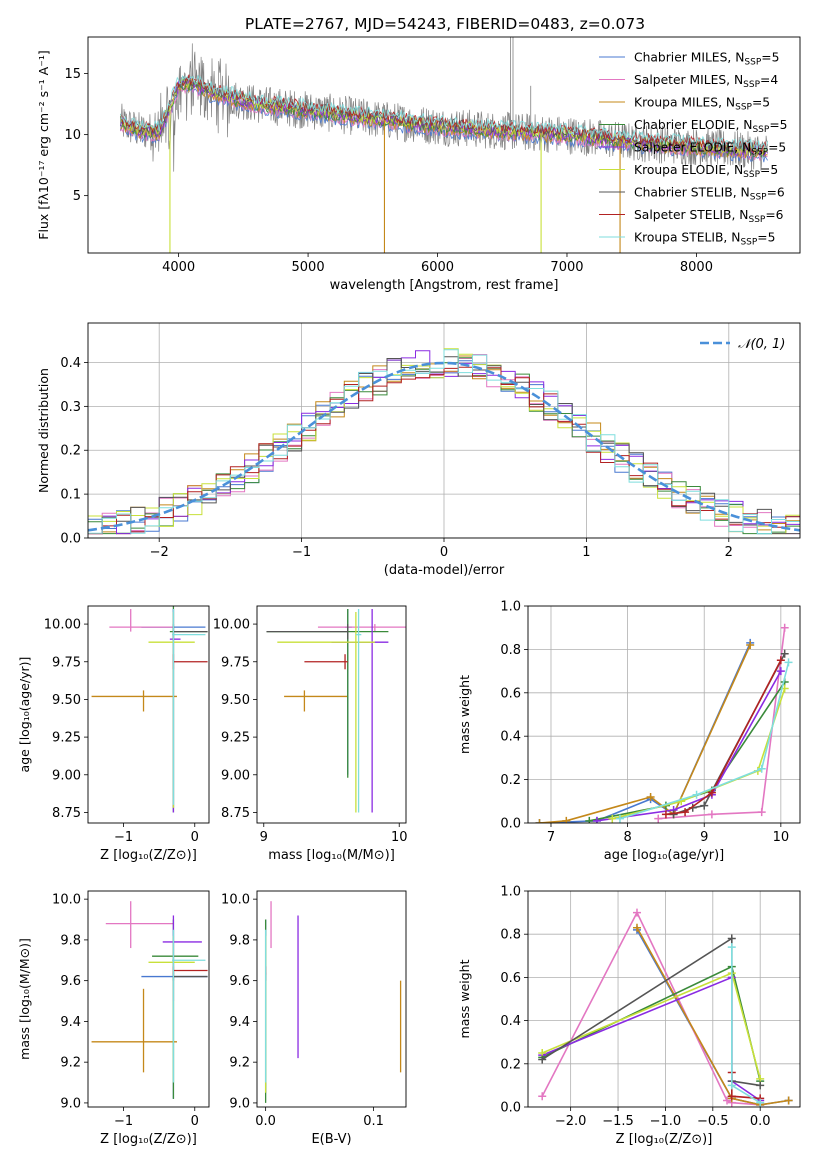 The width and height of the screenshot is (819, 1170). Describe the element at coordinates (43, 430) in the screenshot. I see `y-axis-label: Normed distribution` at that location.